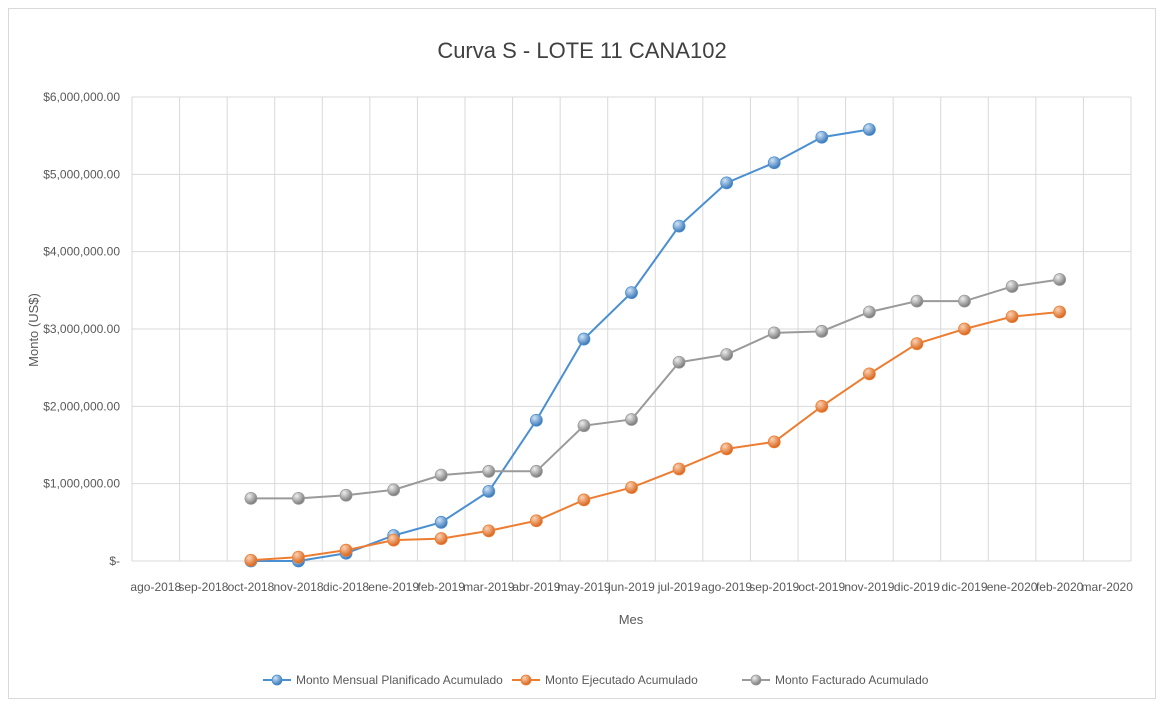 The width and height of the screenshot is (1164, 707). Describe the element at coordinates (1012, 587) in the screenshot. I see `x-tick-label: ene-2020` at that location.